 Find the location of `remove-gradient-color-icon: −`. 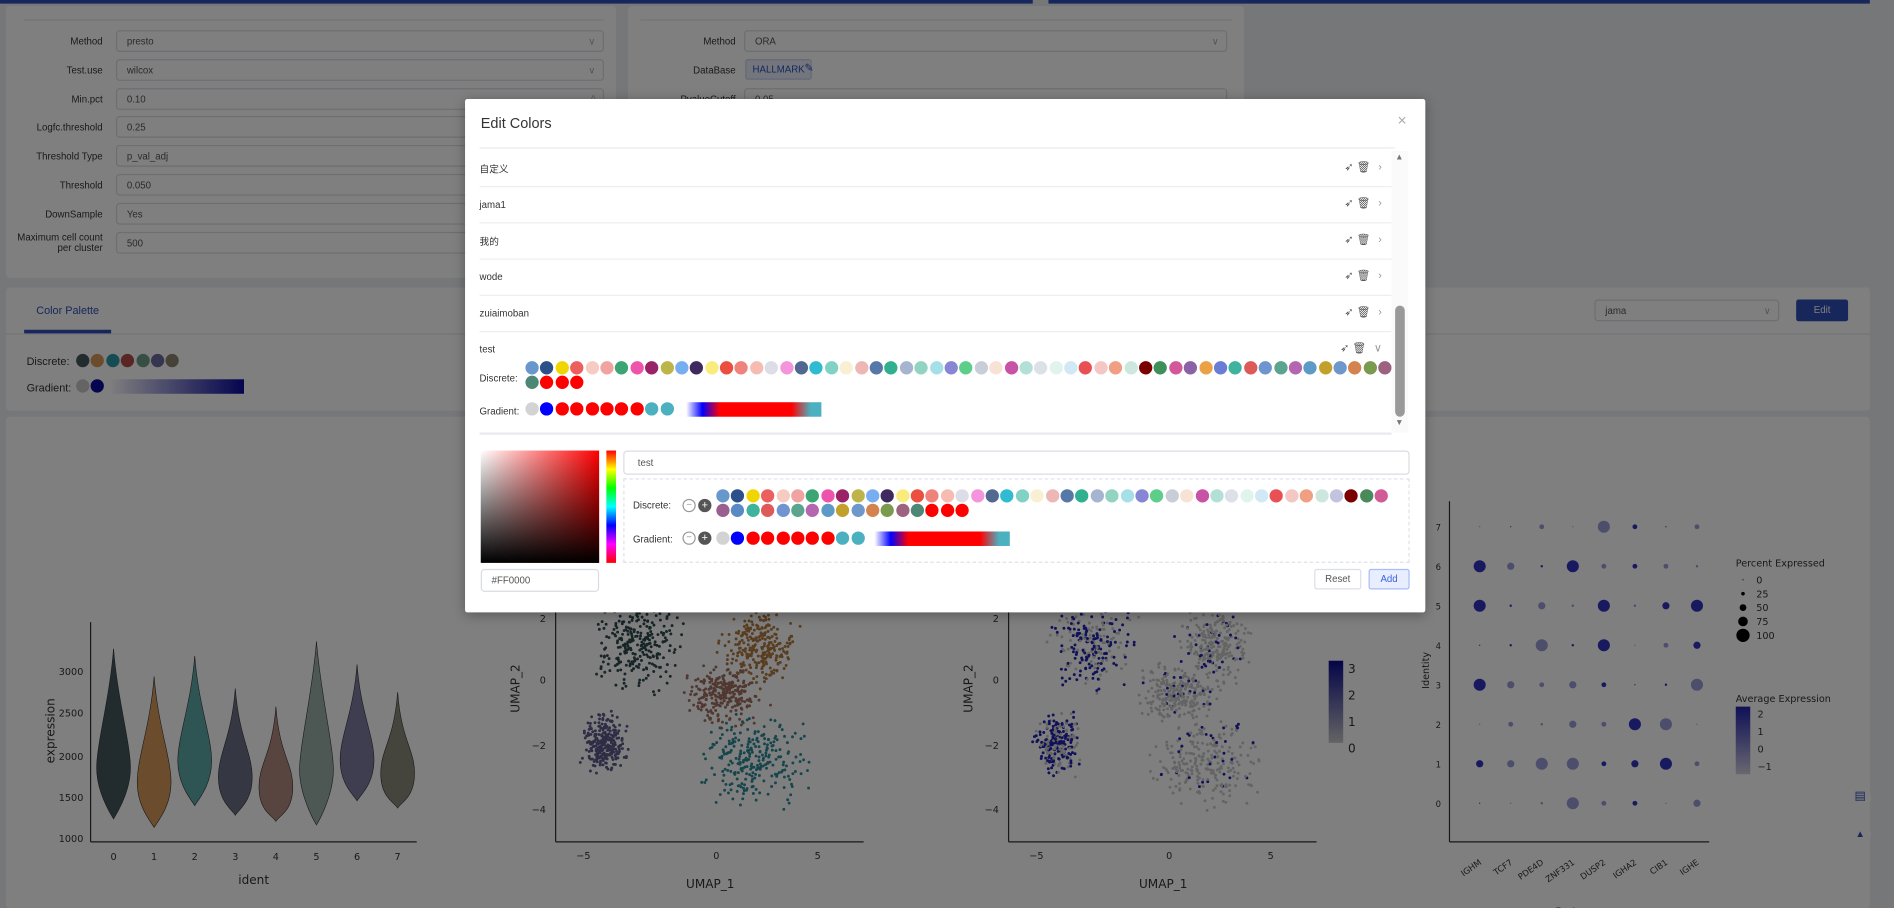

remove-gradient-color-icon: − is located at coordinates (689, 538).